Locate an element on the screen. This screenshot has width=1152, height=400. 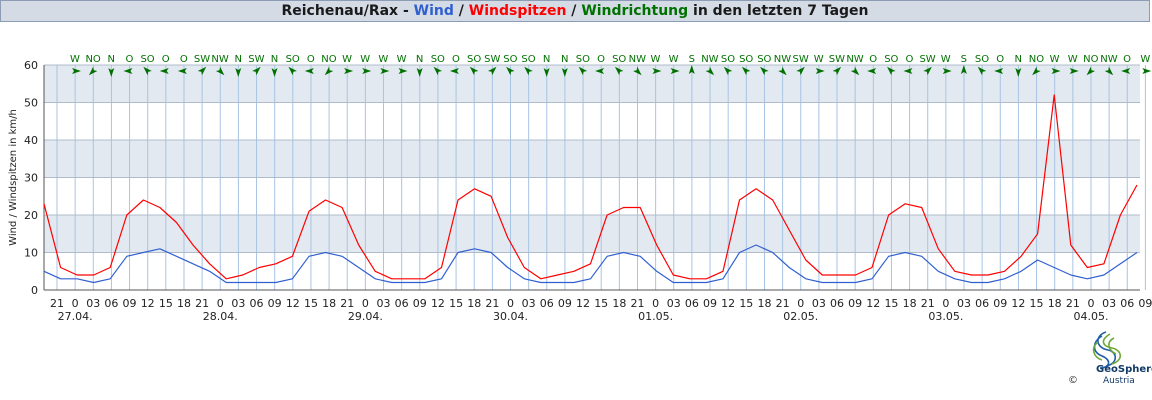
y-band is located at coordinates (592, 234).